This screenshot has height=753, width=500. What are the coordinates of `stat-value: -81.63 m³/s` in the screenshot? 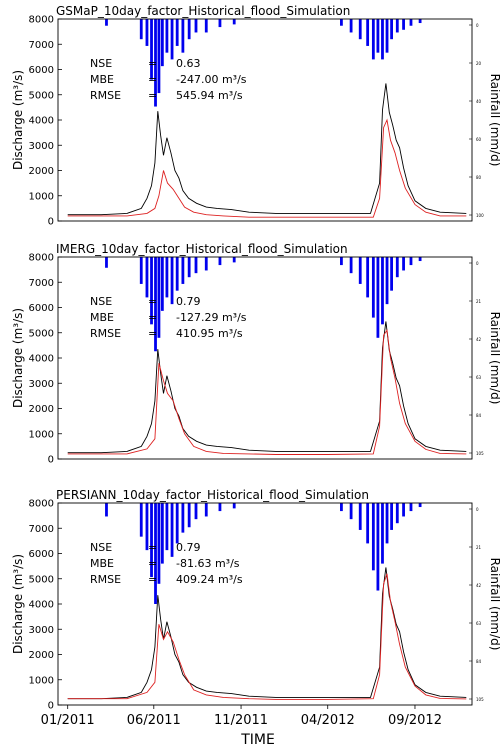 It's located at (208, 563).